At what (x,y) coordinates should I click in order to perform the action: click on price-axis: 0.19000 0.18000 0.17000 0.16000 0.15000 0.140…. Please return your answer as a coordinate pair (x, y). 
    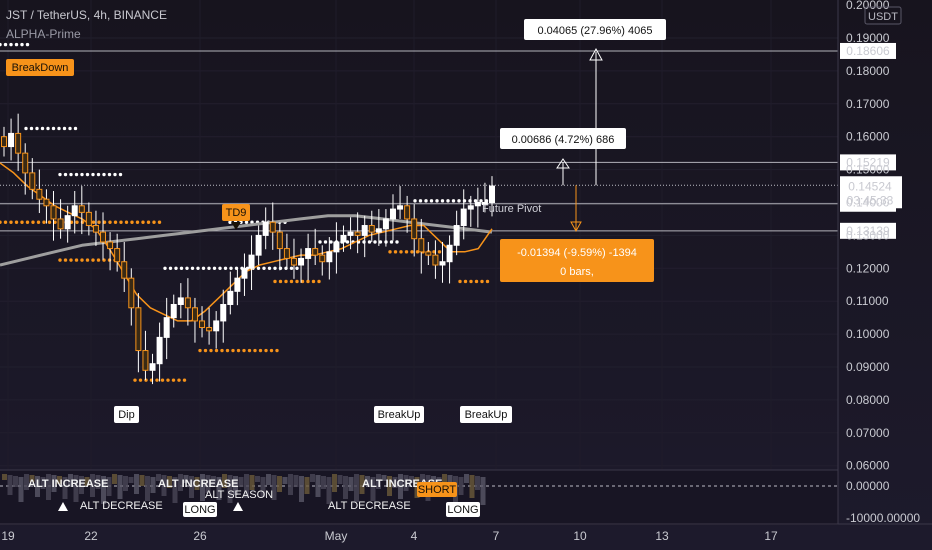
    Looking at the image, I should click on (868, 236).